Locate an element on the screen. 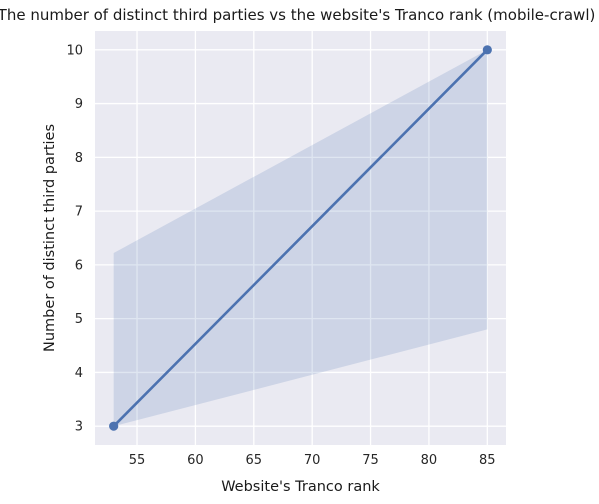 The height and width of the screenshot is (504, 599). x-tick-label: 55 is located at coordinates (137, 460).